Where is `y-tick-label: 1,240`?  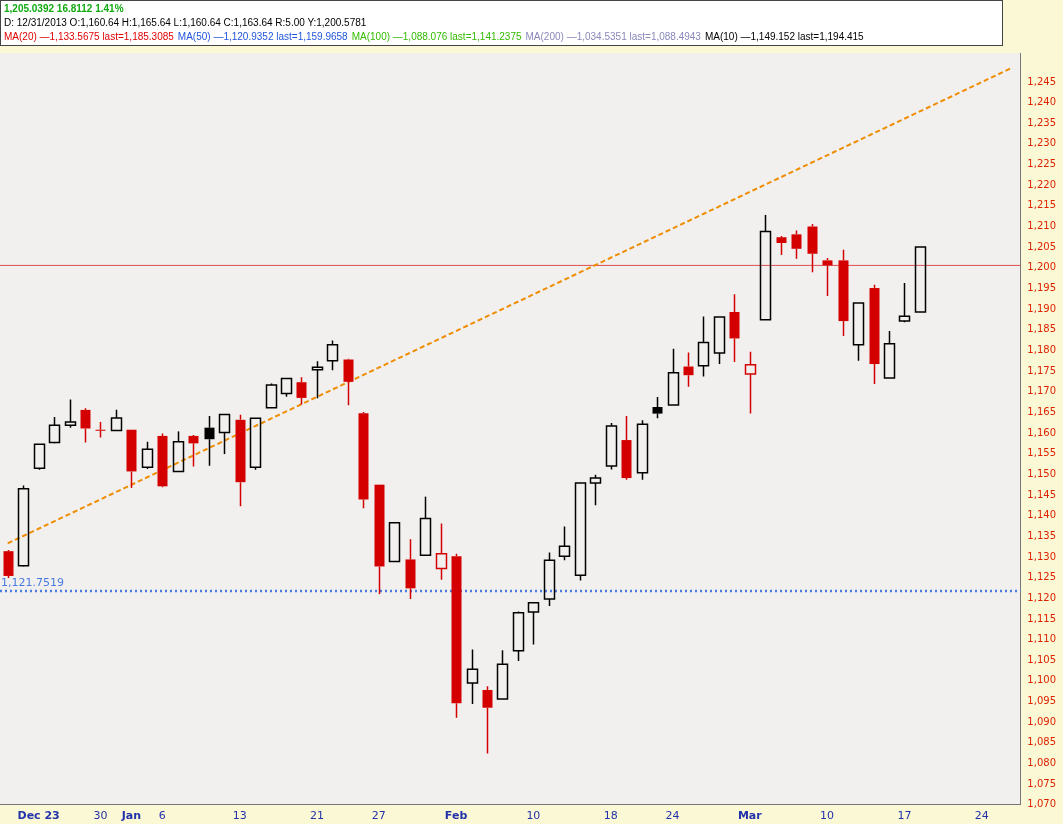
y-tick-label: 1,240 is located at coordinates (1042, 102).